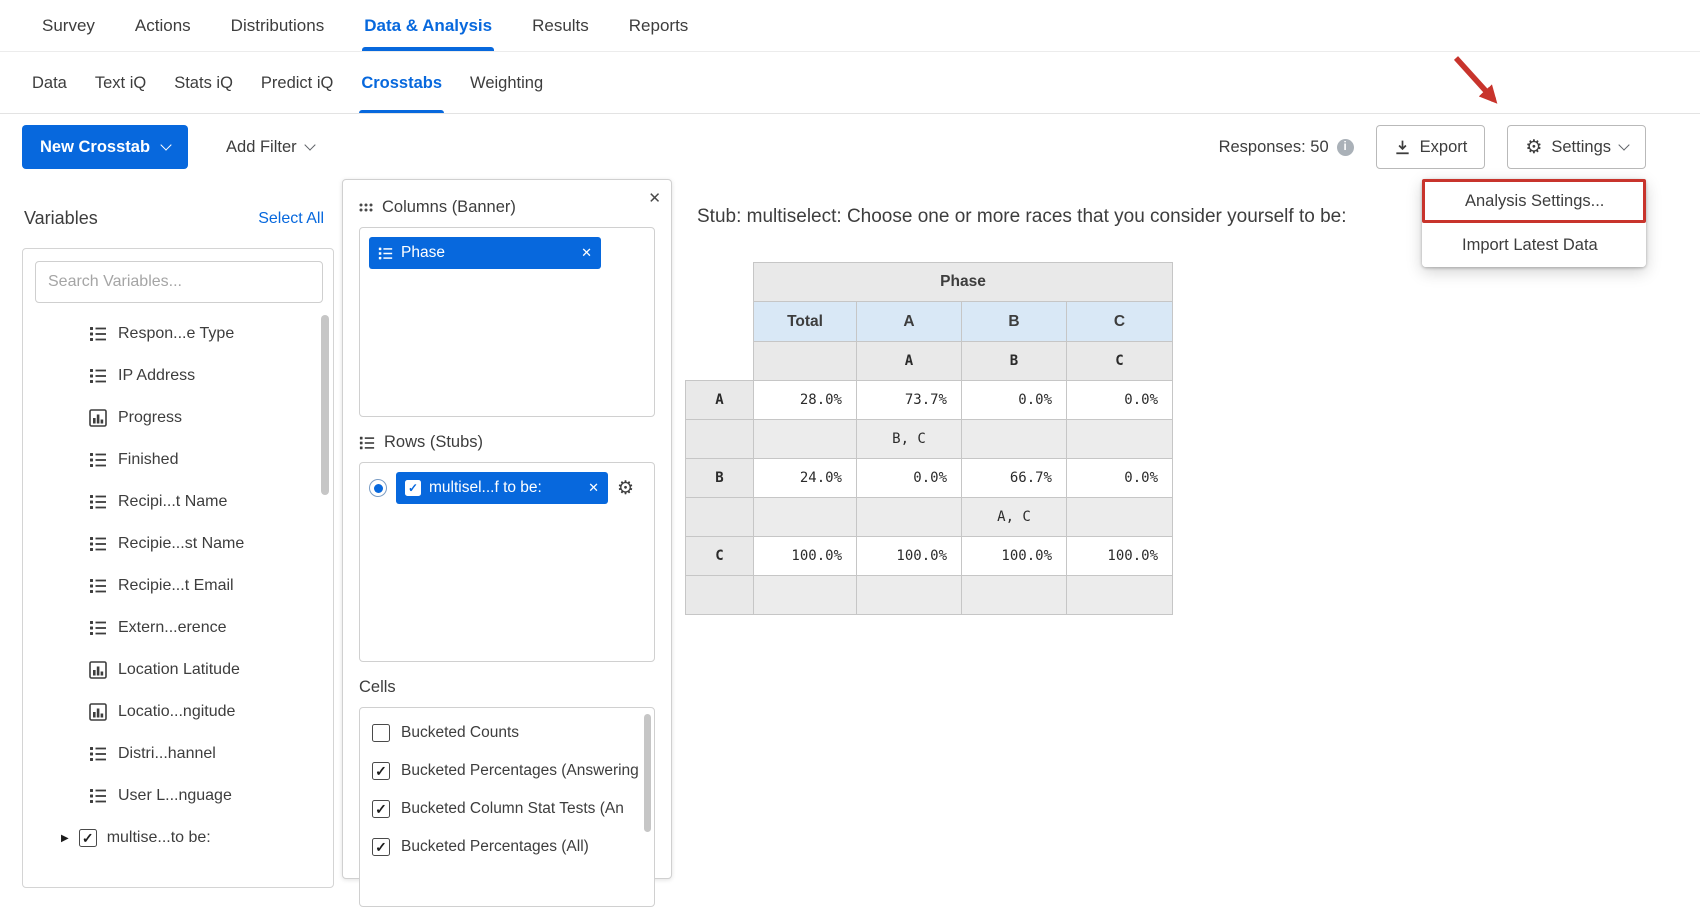  What do you see at coordinates (1014, 478) in the screenshot?
I see `value-cell: 66.7%` at bounding box center [1014, 478].